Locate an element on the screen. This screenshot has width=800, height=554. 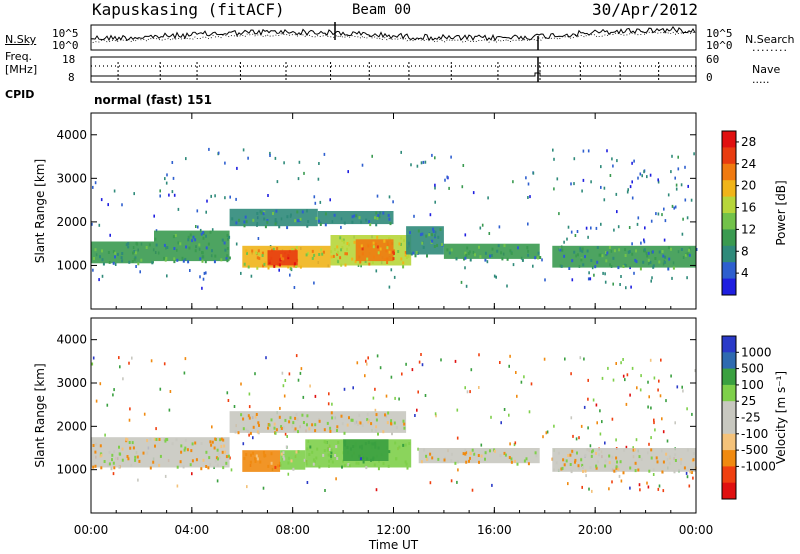
velocity-region is located at coordinates (293, 460).